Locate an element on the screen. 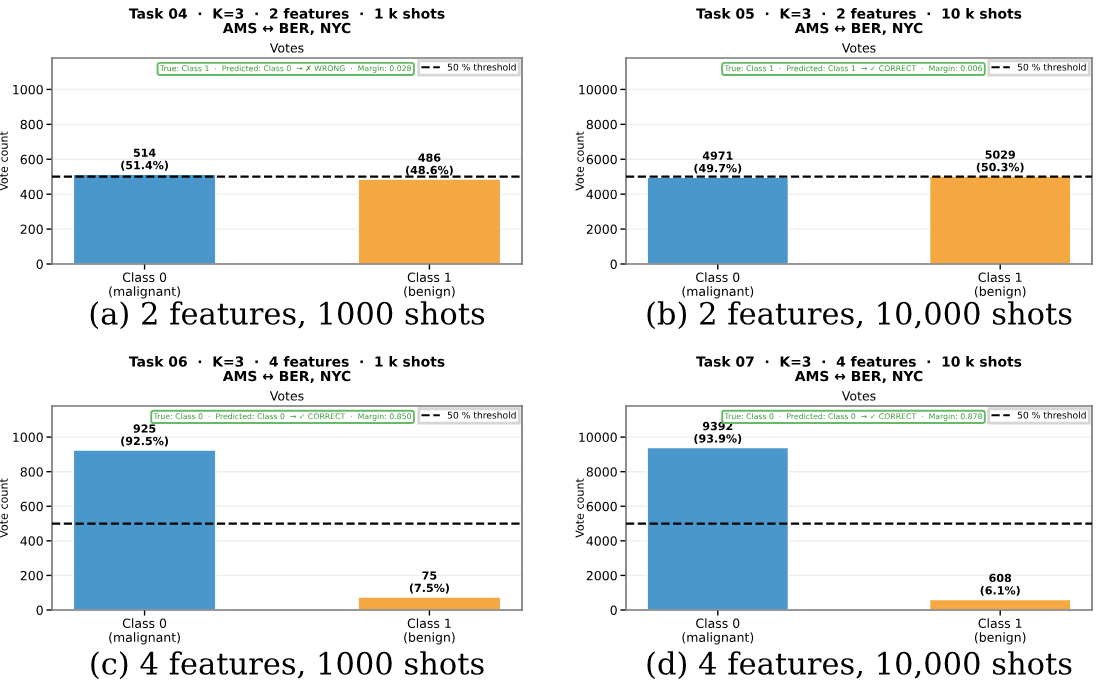  text: (b) 2 features, 10,000 shots is located at coordinates (859, 315).